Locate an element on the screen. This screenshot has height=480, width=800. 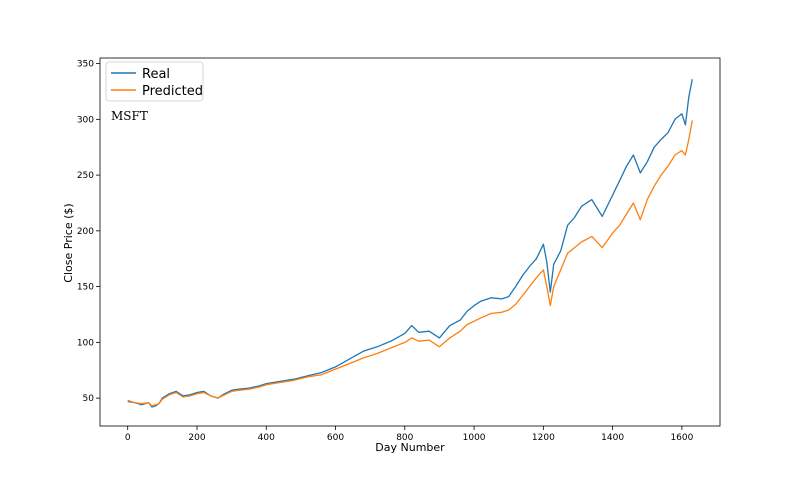
x-tick-label: 1000 is located at coordinates (474, 438).